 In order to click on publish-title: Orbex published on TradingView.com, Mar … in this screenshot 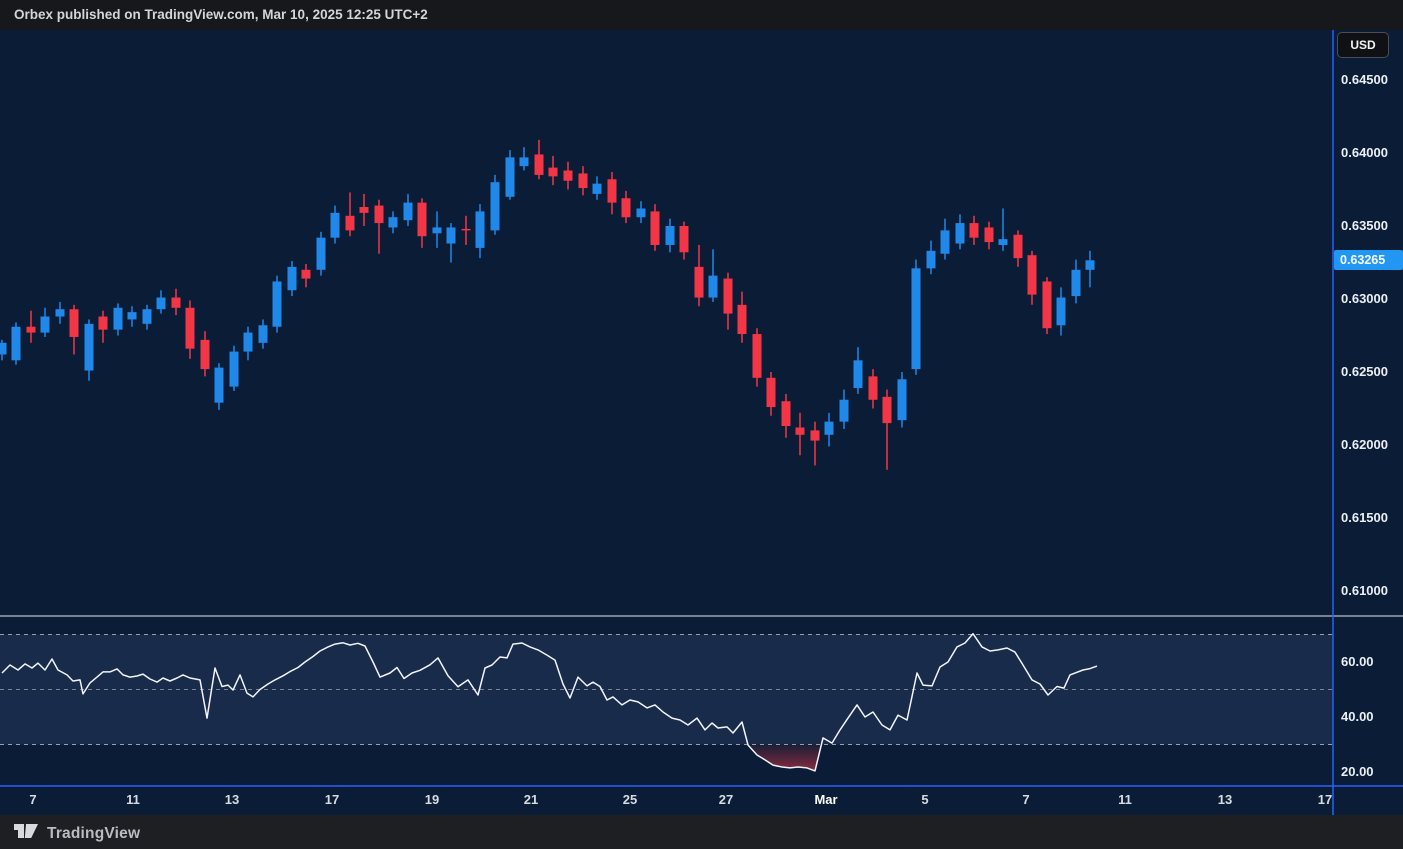, I will do `click(221, 14)`.